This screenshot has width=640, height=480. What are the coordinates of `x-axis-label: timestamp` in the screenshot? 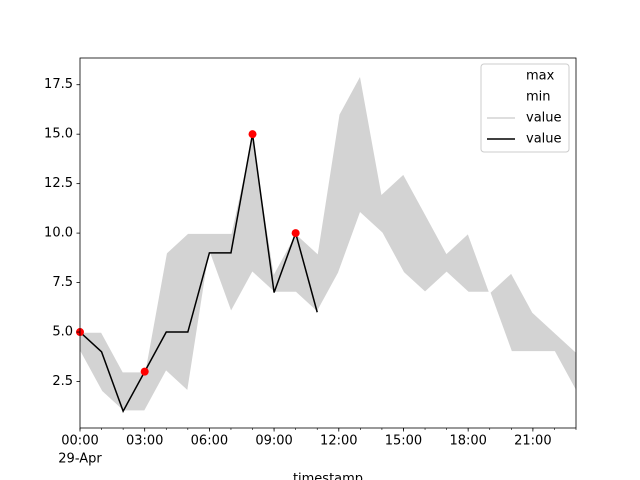 It's located at (328, 476).